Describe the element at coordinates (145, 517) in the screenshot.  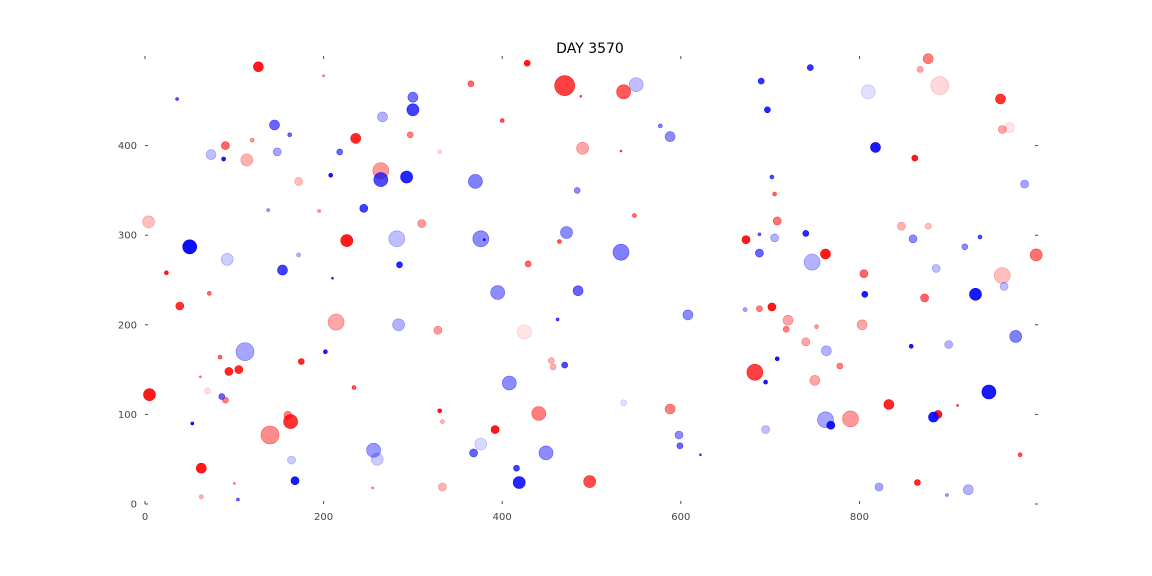
I see `x-tick-label: 0` at that location.